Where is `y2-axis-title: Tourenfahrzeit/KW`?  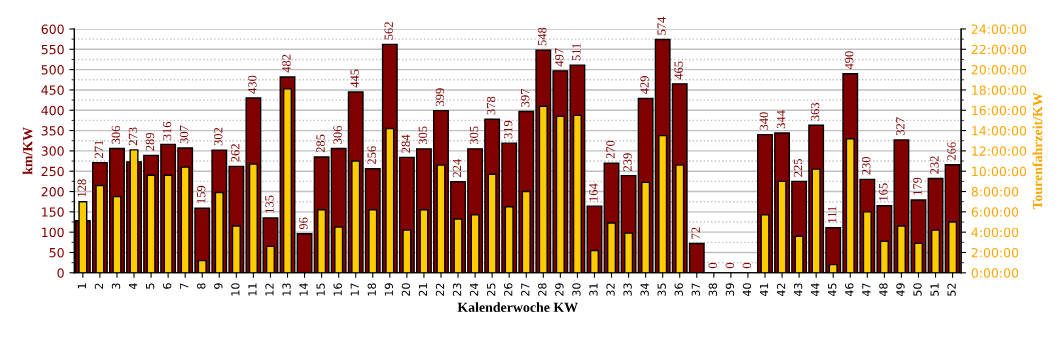 y2-axis-title: Tourenfahrzeit/KW is located at coordinates (1037, 151).